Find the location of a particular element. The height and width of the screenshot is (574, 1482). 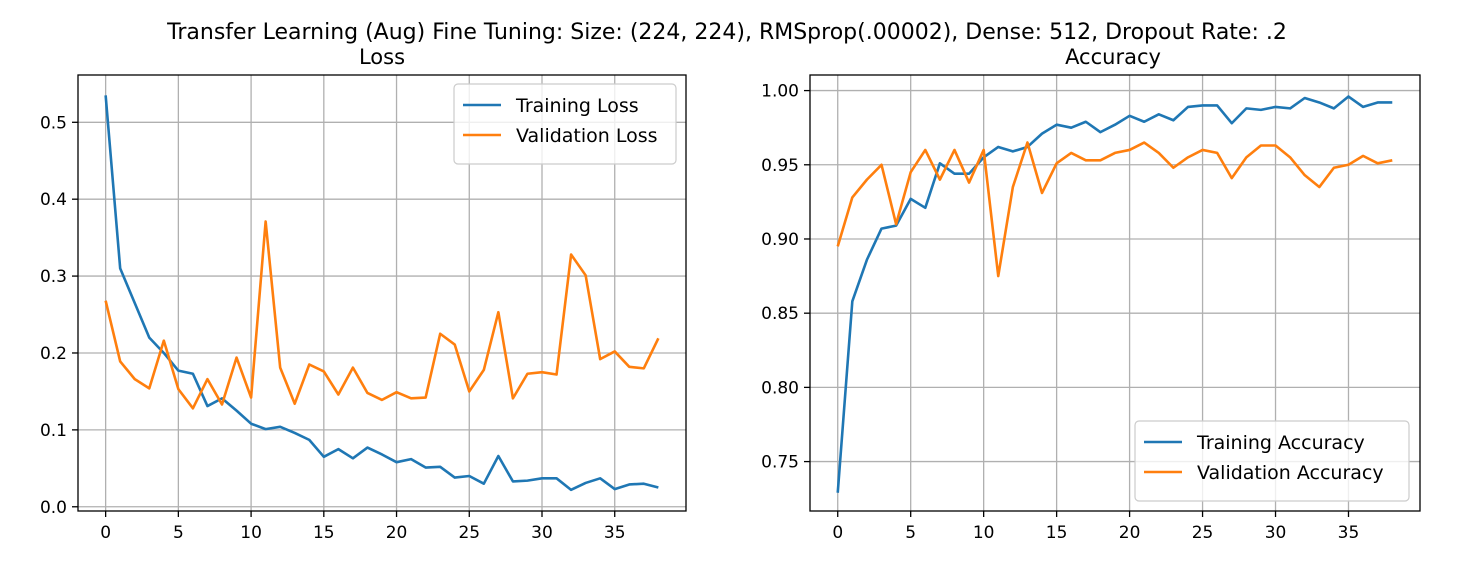

y-tick-label: 0.2 is located at coordinates (53, 354).